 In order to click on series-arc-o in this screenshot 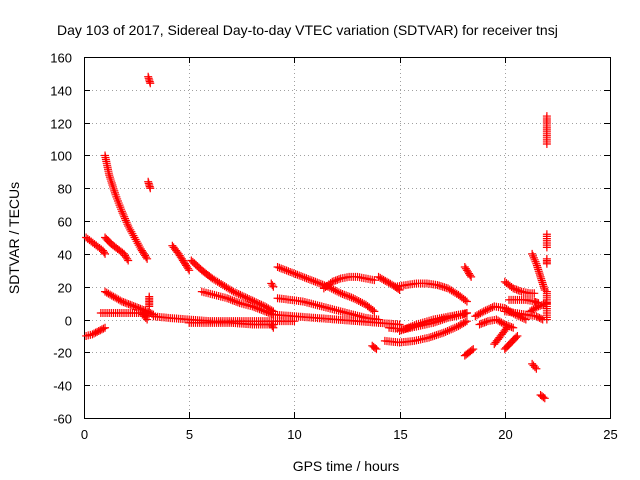, I will do `click(328, 309)`.